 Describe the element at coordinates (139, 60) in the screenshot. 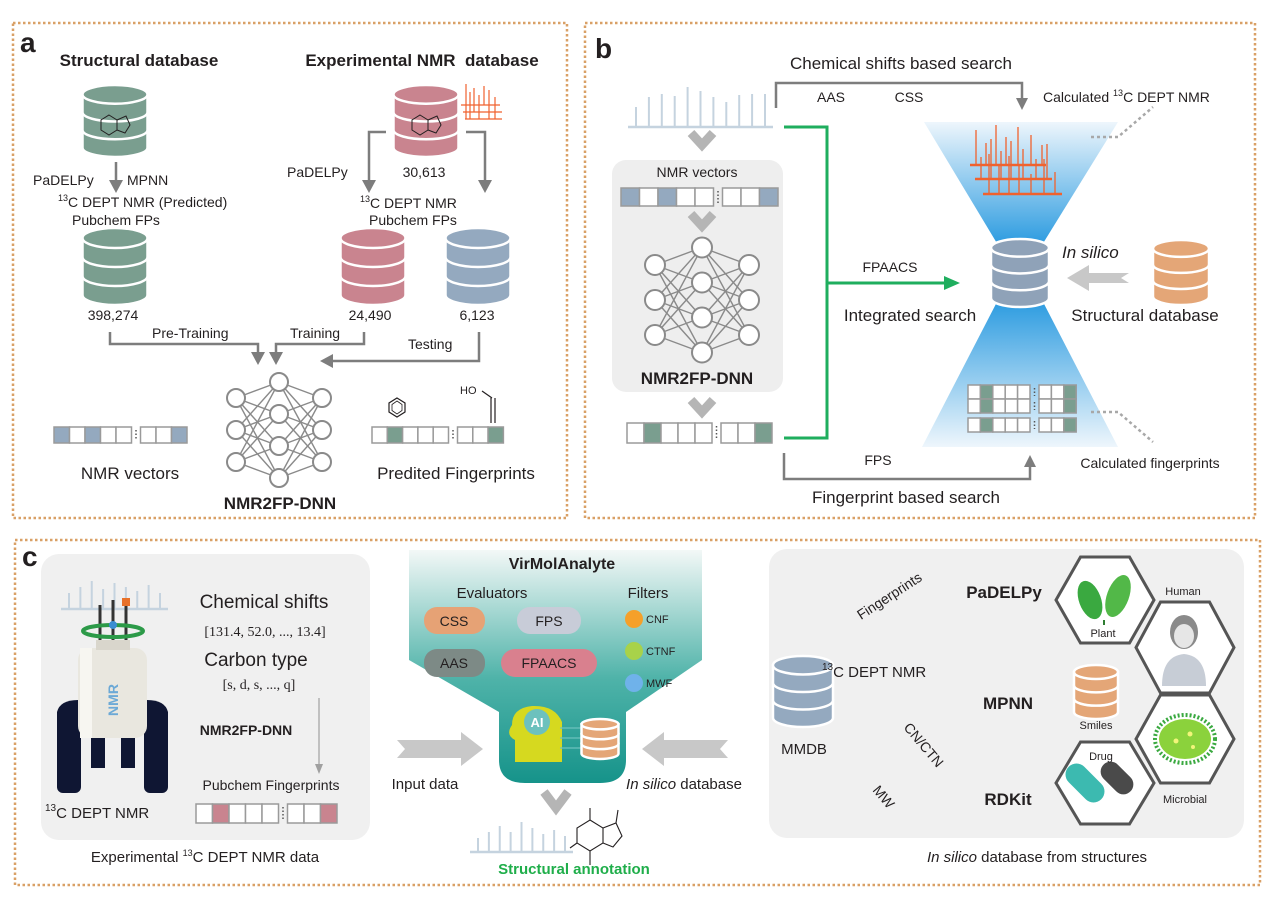

I see `structural-db-title: Structural database` at that location.